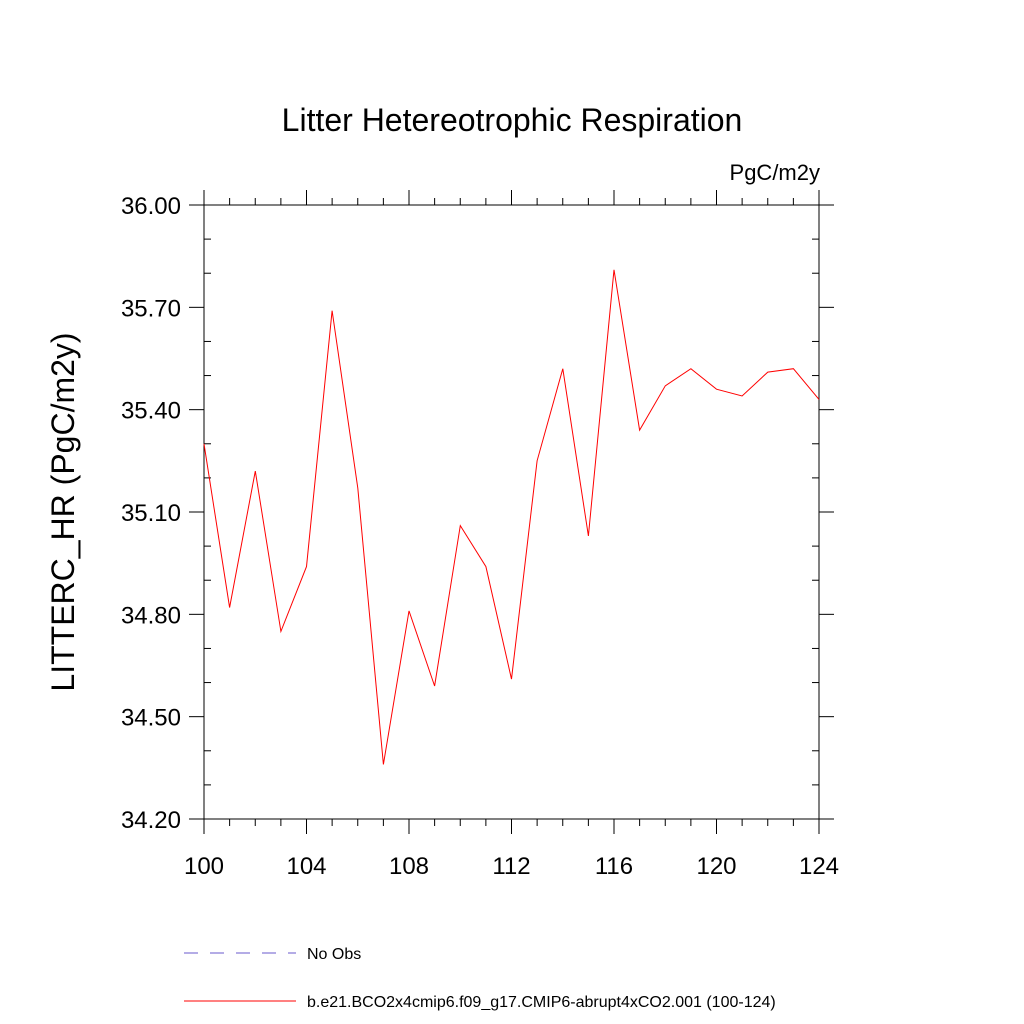  I want to click on x-tick-label: 108, so click(409, 866).